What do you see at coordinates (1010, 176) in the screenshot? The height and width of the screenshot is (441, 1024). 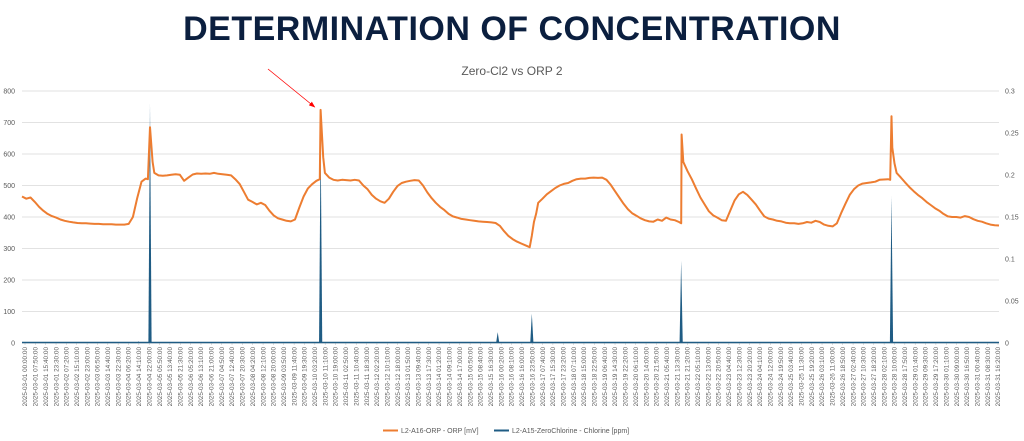 I see `right-tick-label: 0.2` at bounding box center [1010, 176].